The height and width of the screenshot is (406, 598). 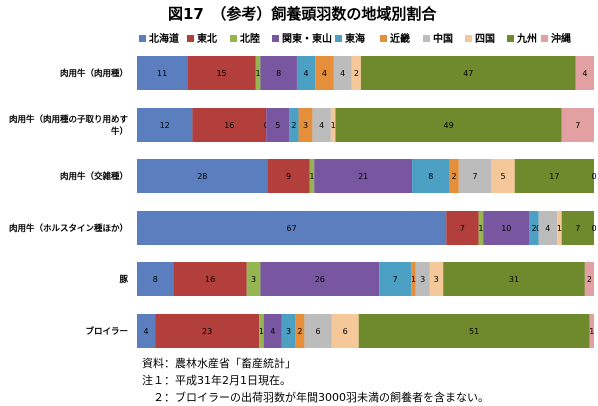 What do you see at coordinates (400, 38) in the screenshot?
I see `legend-label: 近畿` at bounding box center [400, 38].